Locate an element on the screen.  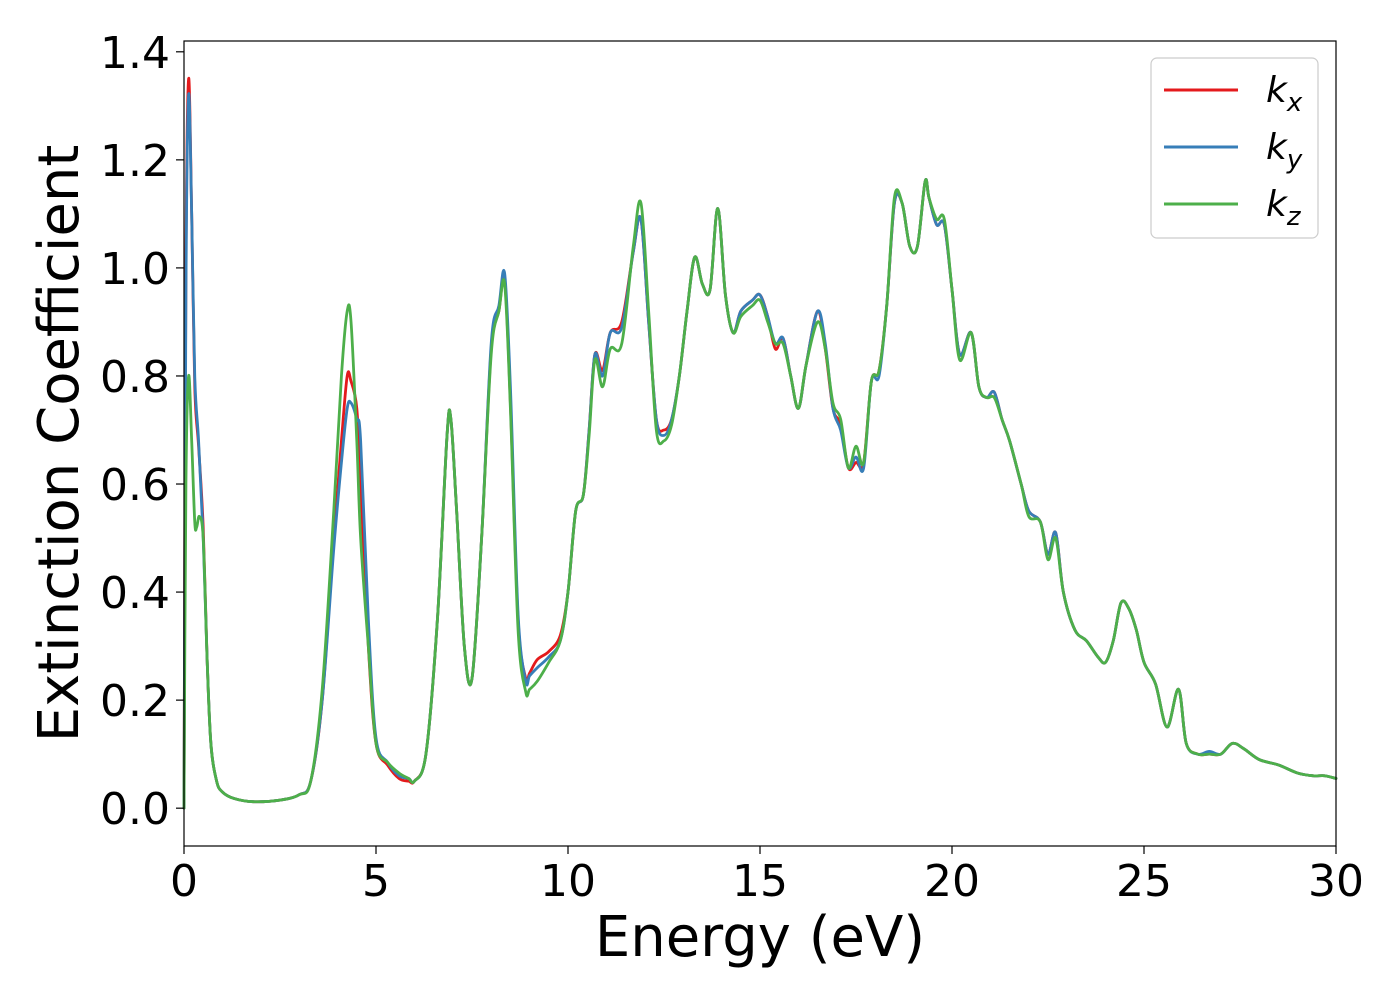
y-tick-label: 0.0 is located at coordinates (135, 809).